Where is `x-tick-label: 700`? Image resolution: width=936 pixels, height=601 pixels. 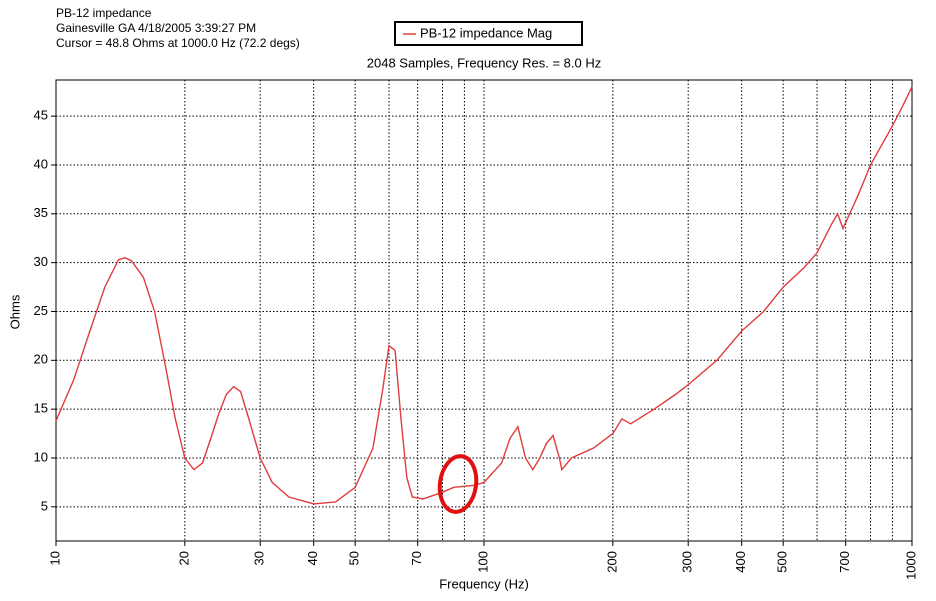 x-tick-label: 700 is located at coordinates (844, 562).